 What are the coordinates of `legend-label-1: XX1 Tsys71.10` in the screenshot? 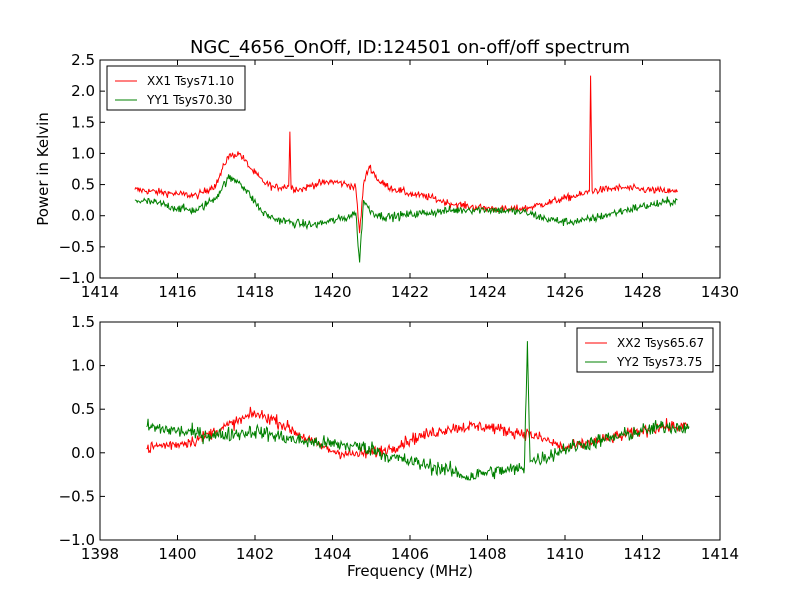 It's located at (190, 81).